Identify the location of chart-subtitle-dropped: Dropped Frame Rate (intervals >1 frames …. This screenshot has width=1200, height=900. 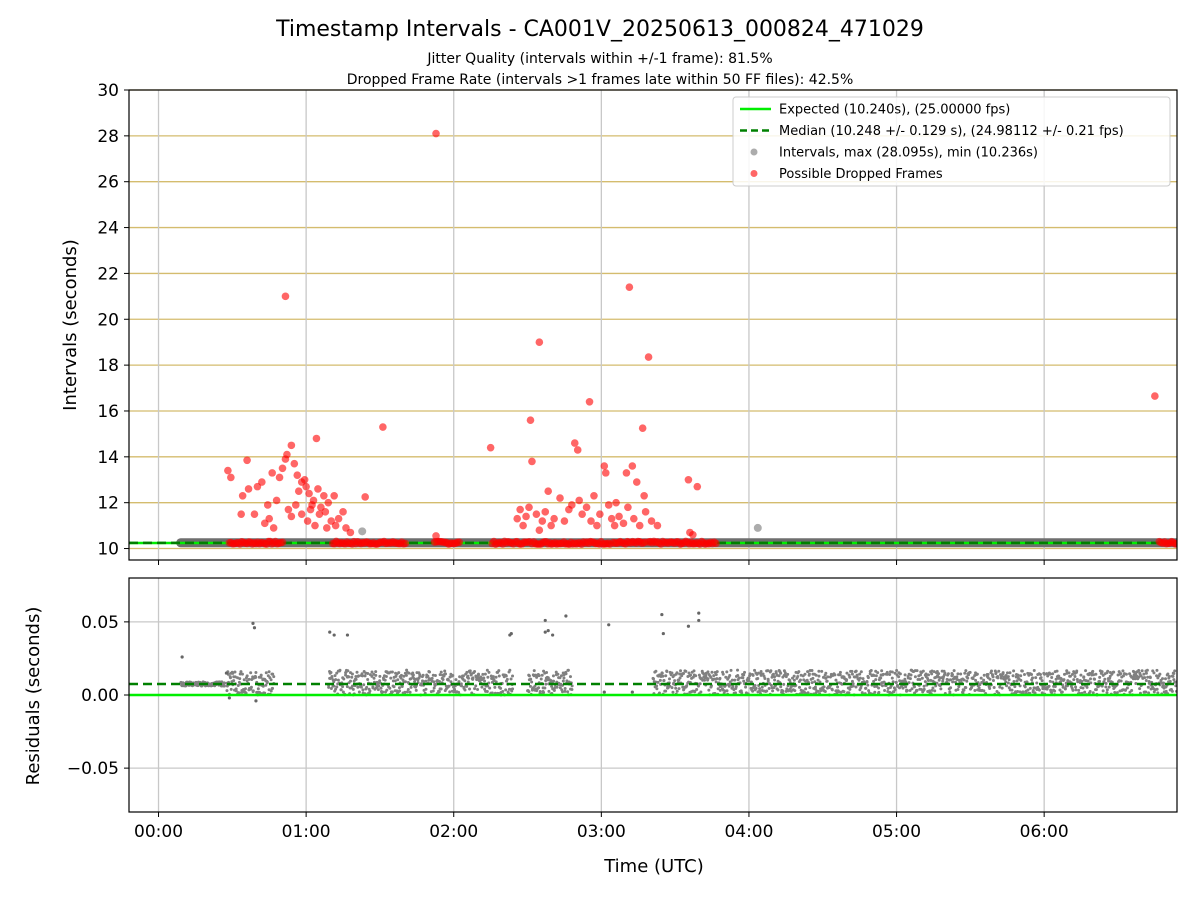
(600, 80).